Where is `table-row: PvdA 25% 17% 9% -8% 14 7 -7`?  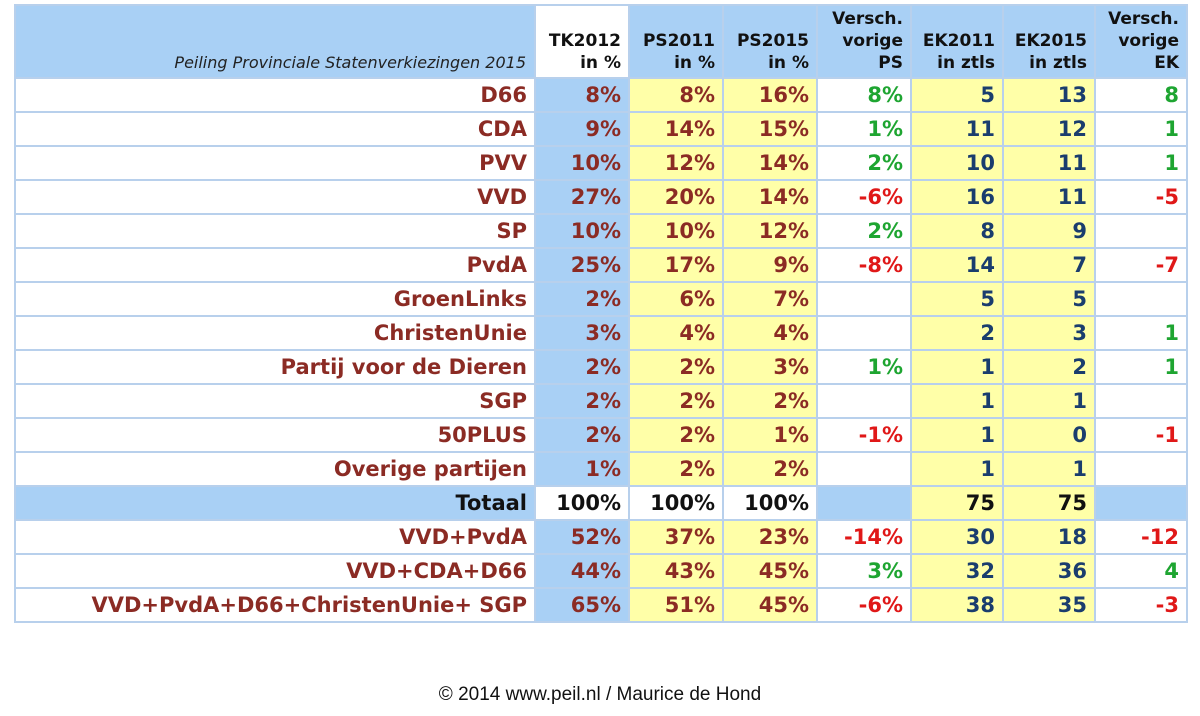
table-row: PvdA 25% 17% 9% -8% 14 7 -7 is located at coordinates (601, 265).